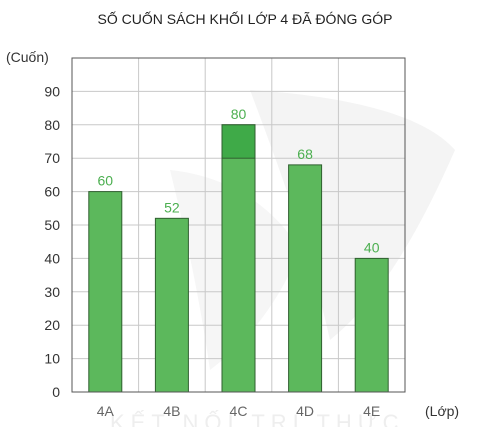  Describe the element at coordinates (52, 292) in the screenshot. I see `y-tick-label: 30` at that location.